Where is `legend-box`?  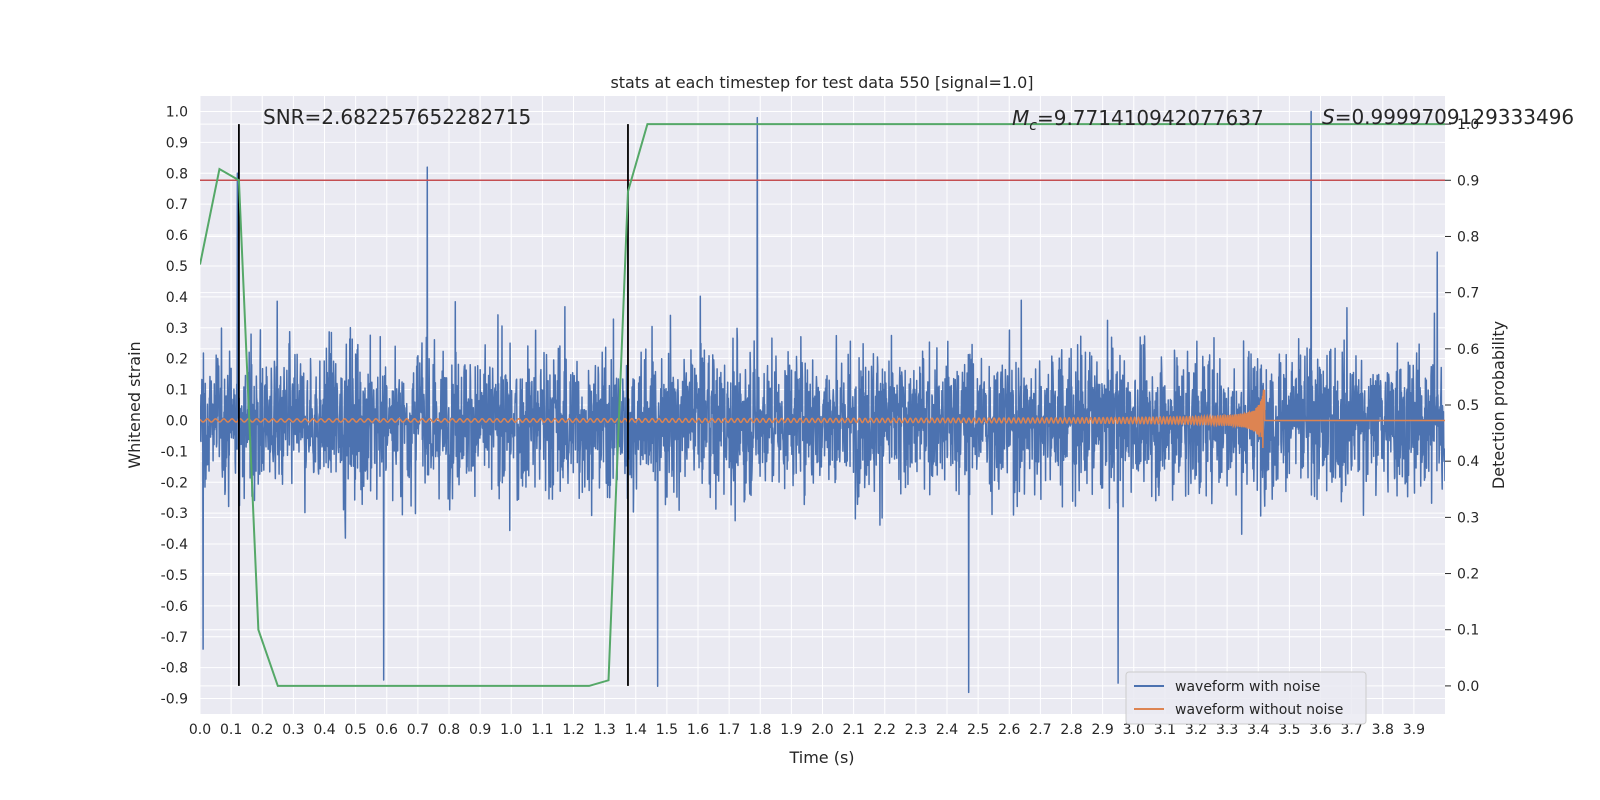 legend-box is located at coordinates (1246, 698).